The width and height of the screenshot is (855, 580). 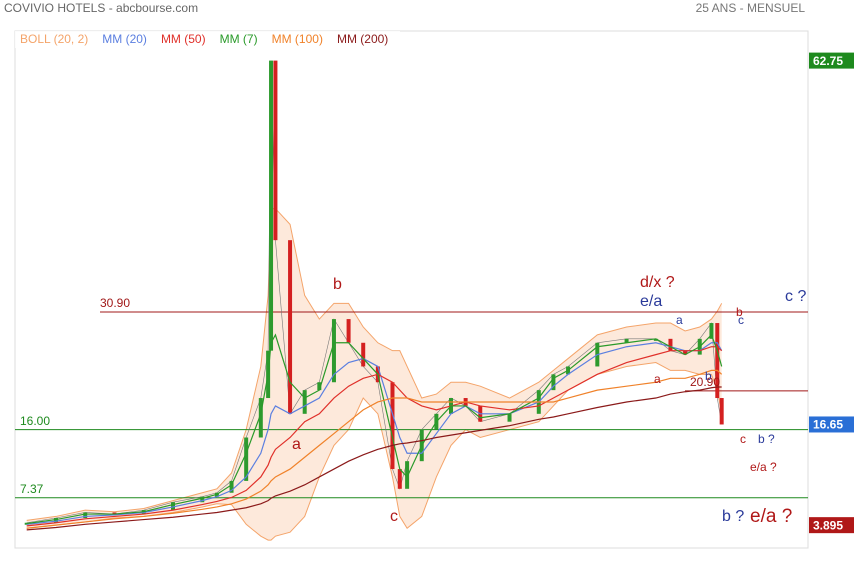 What do you see at coordinates (32, 489) in the screenshot?
I see `level-label: 7.37` at bounding box center [32, 489].